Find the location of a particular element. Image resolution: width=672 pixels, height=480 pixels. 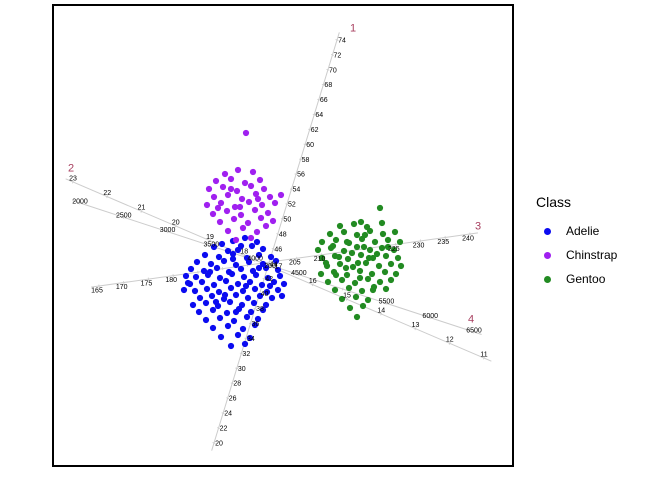

axis-3-end-label: 3 is located at coordinates (478, 227).